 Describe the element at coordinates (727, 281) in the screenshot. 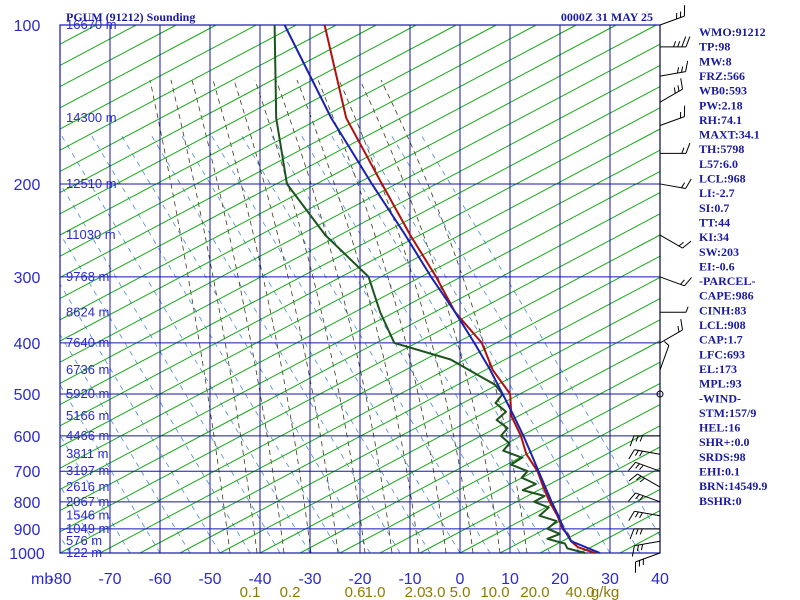

I see `index-value: -PARCEL-` at that location.